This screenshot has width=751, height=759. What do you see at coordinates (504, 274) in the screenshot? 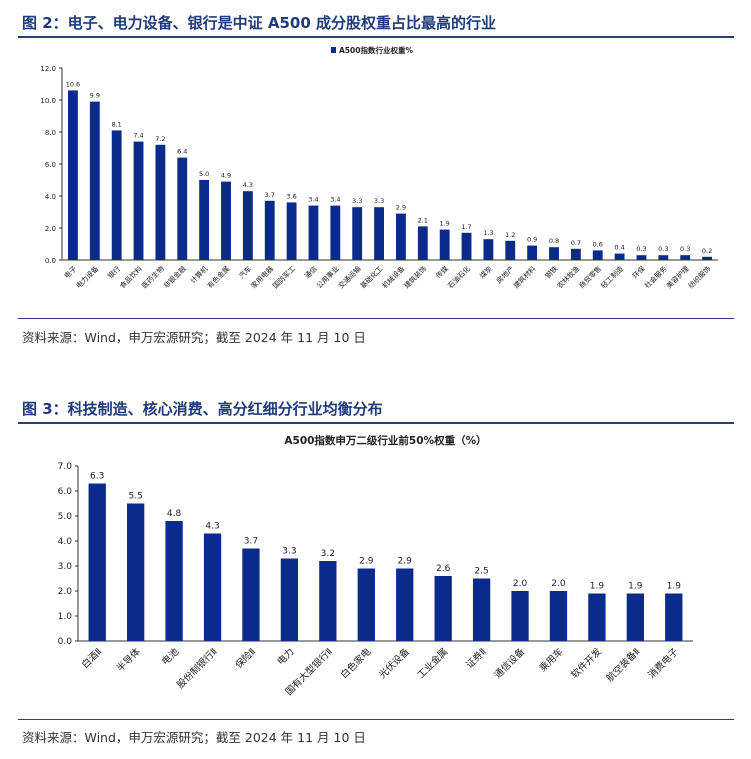
I see `fig2-category-label: 房地产` at bounding box center [504, 274].